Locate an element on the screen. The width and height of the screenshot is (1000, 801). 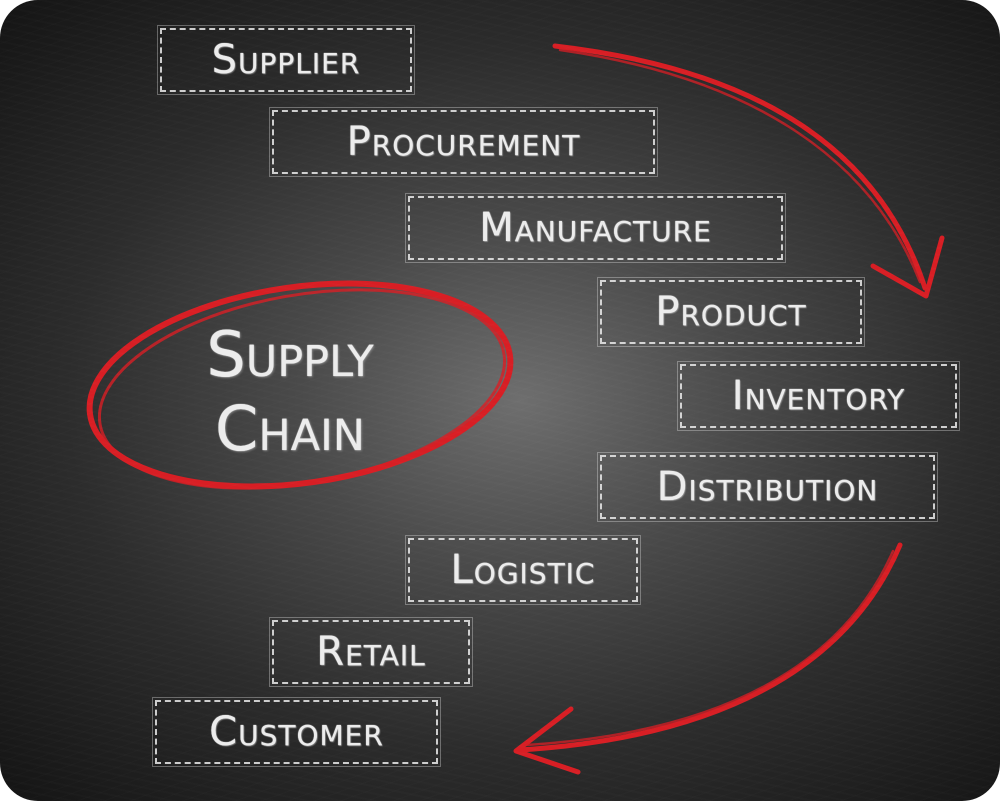
red-ellipse-highlight is located at coordinates (300, 385).